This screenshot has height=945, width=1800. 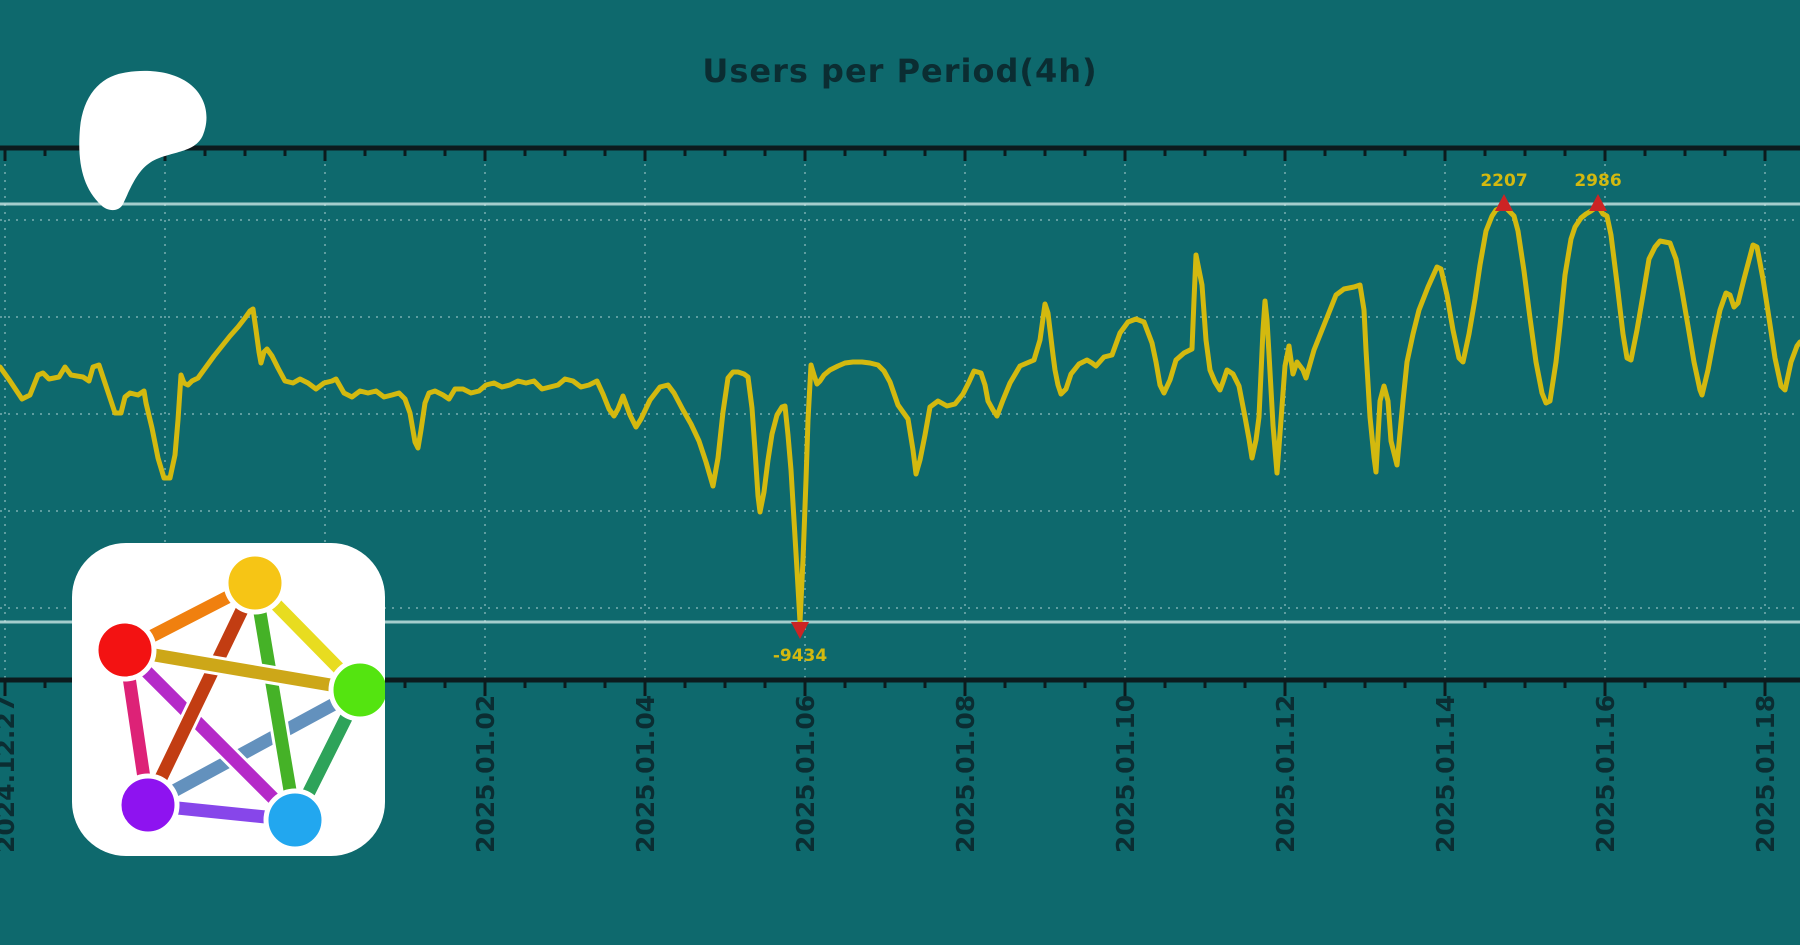 What do you see at coordinates (1503, 181) in the screenshot?
I see `annotation-value: 2207` at bounding box center [1503, 181].